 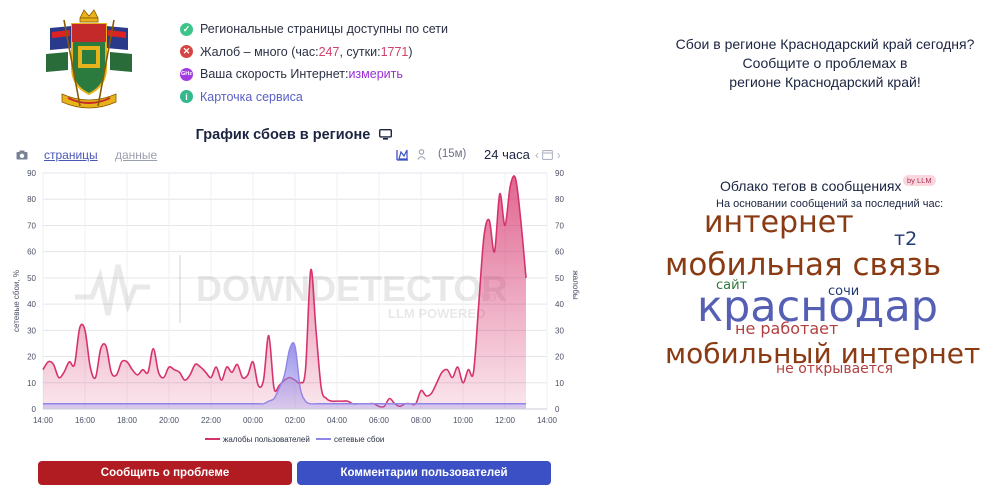 What do you see at coordinates (294, 156) in the screenshot?
I see `chart-toolbar: страницы данные (15м) 24 часа ‹ ›` at bounding box center [294, 156].